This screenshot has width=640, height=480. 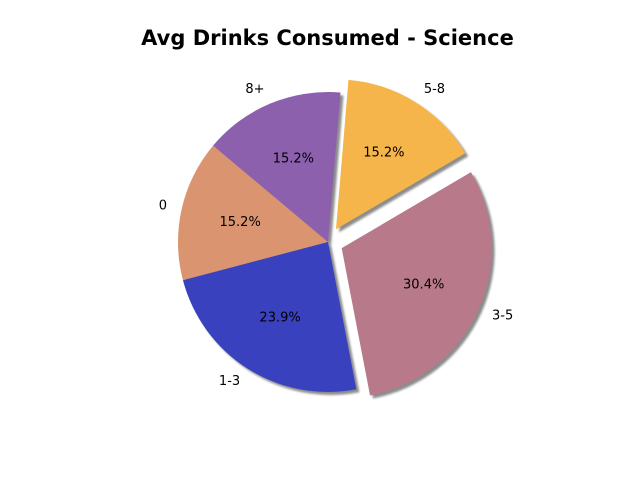 What do you see at coordinates (254, 89) in the screenshot?
I see `slice-label-8-plus: 8+` at bounding box center [254, 89].